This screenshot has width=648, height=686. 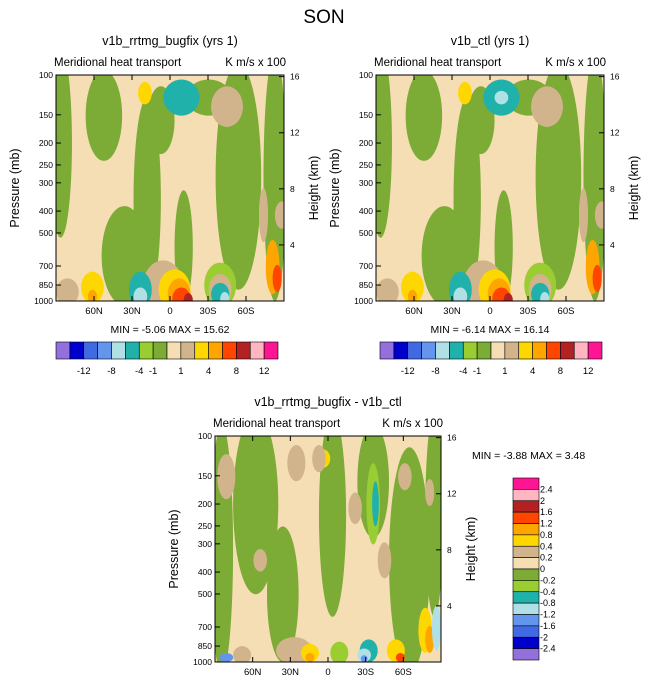 What do you see at coordinates (546, 546) in the screenshot?
I see `colorbar-label: 0.4` at bounding box center [546, 546].